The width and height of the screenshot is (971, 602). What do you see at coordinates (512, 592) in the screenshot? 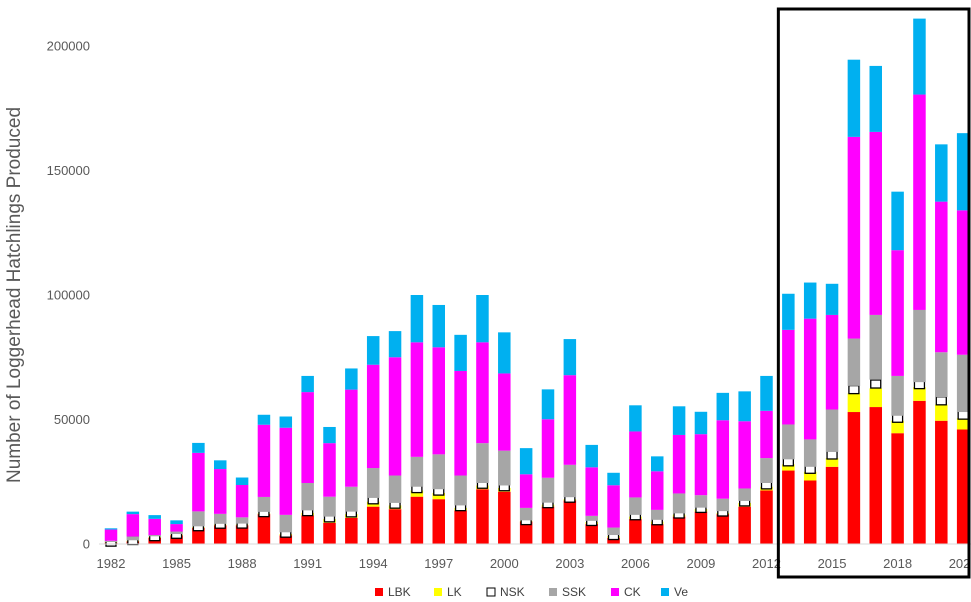
I see `legend-label-nsk: NSK` at bounding box center [512, 592].